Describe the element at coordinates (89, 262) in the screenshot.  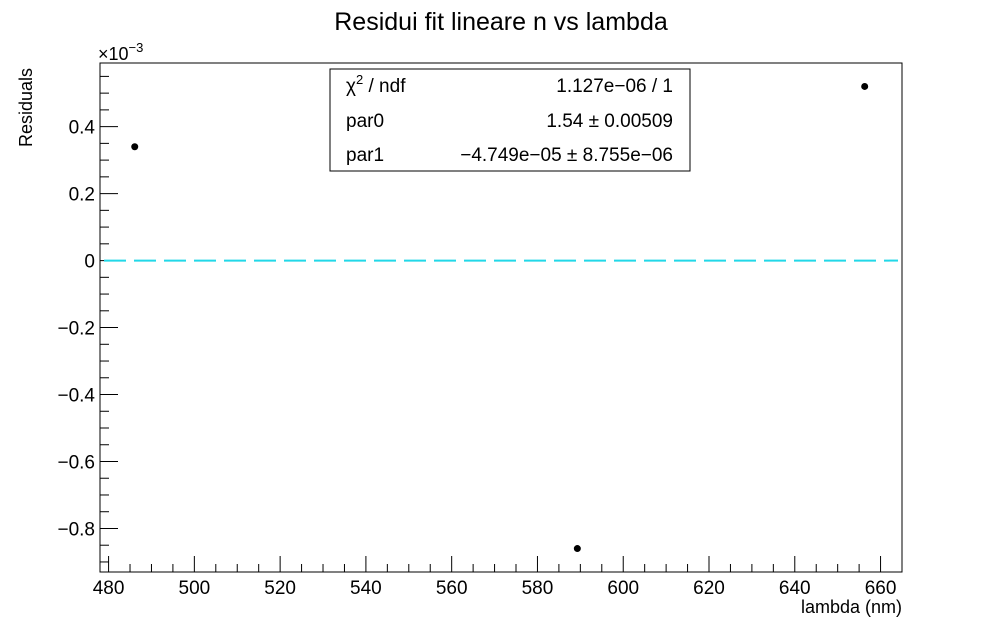
I see `y-tick-label: 0` at that location.